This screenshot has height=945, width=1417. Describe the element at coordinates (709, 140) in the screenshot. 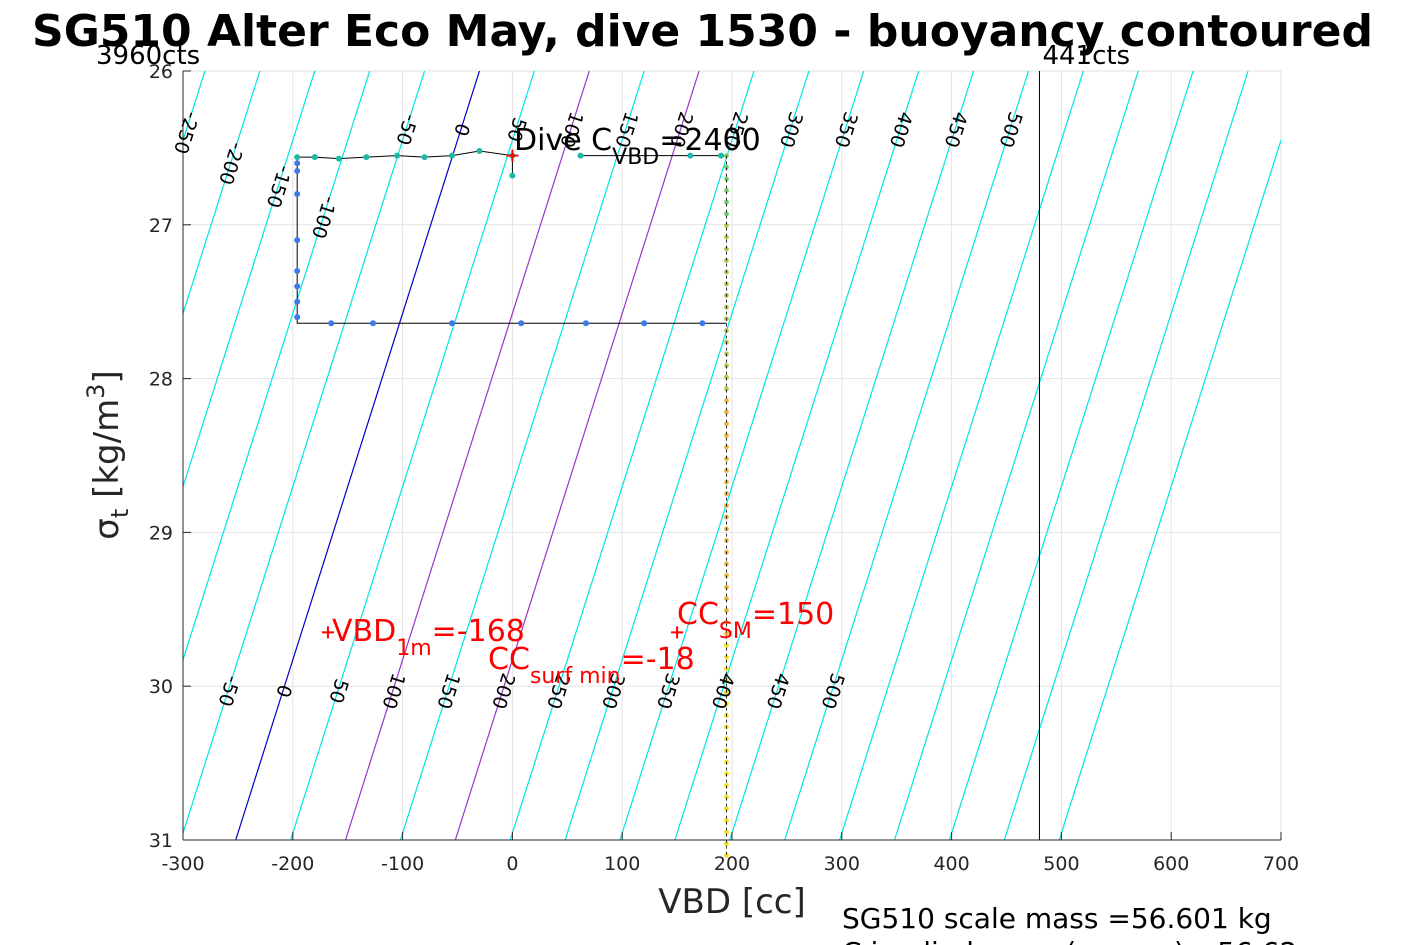

I see `dive-c-vbd-annotation-part: =2400` at that location.